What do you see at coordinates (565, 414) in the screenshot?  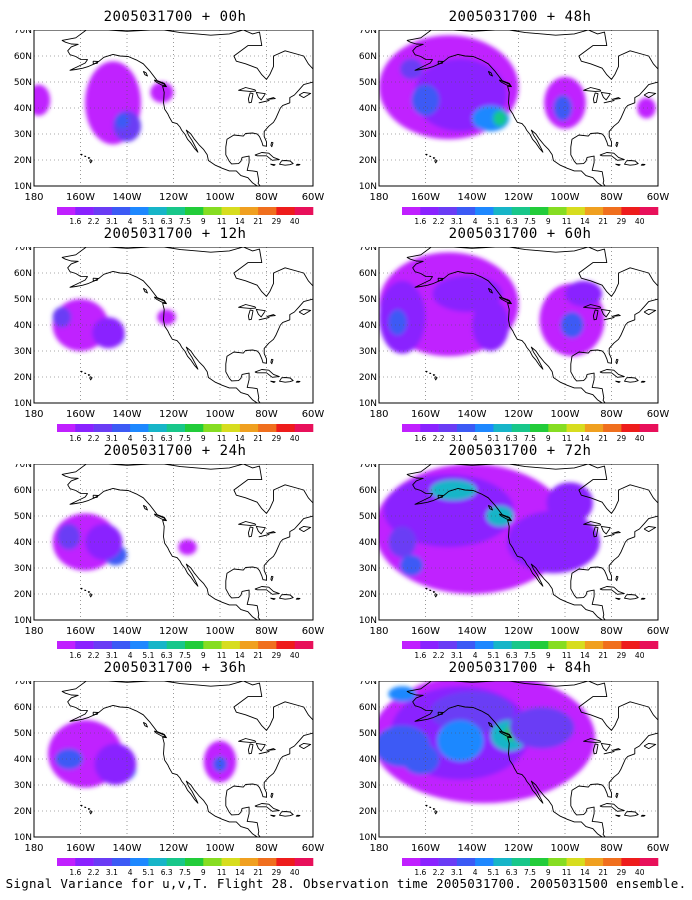 I see `lon-tick-label: 100W` at bounding box center [565, 414].